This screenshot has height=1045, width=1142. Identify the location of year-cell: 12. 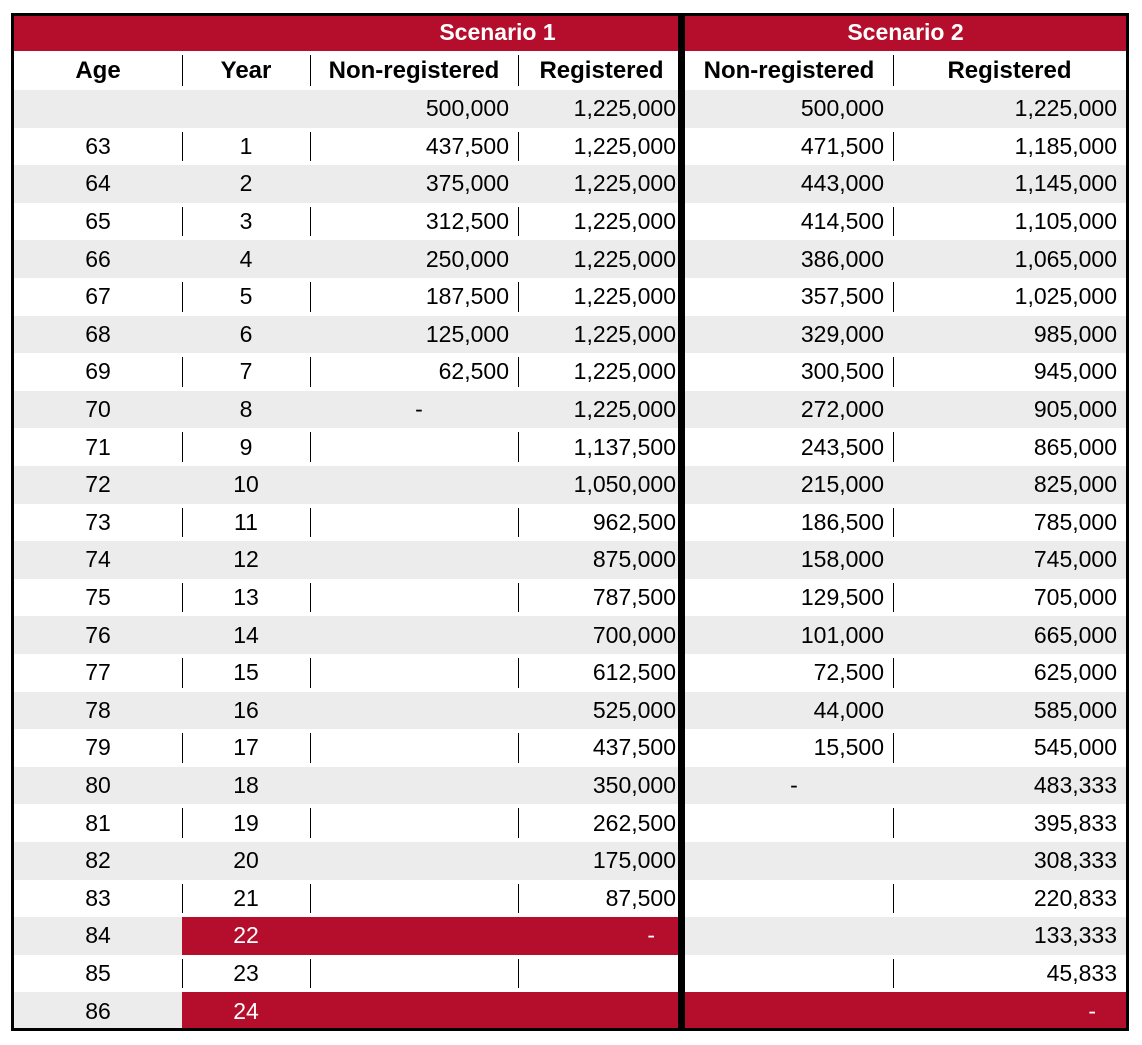
(246, 559).